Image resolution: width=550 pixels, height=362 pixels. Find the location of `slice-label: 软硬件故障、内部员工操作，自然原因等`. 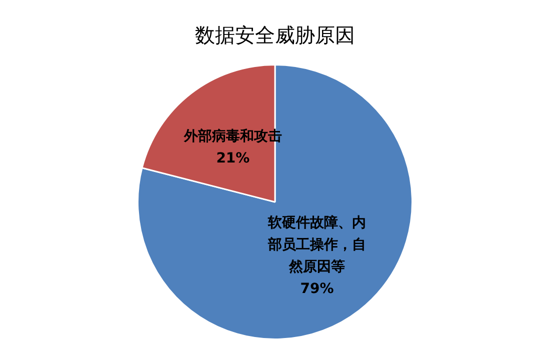

slice-label: 软硬件故障、内部员工操作，自然原因等 is located at coordinates (316, 244).